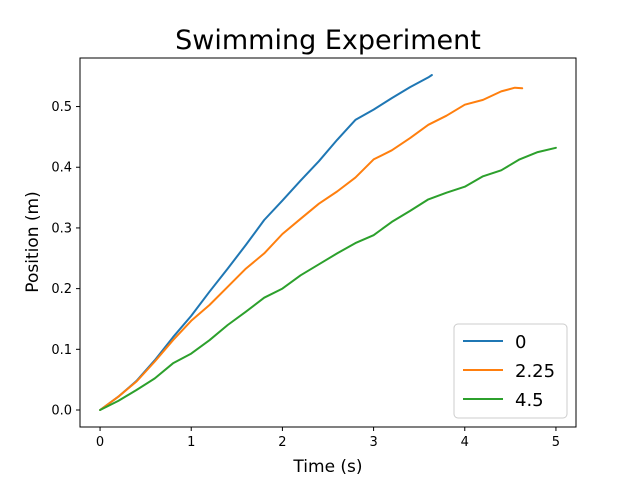 The width and height of the screenshot is (640, 480). What do you see at coordinates (61, 350) in the screenshot?
I see `y-tick-label: 0.1` at bounding box center [61, 350].